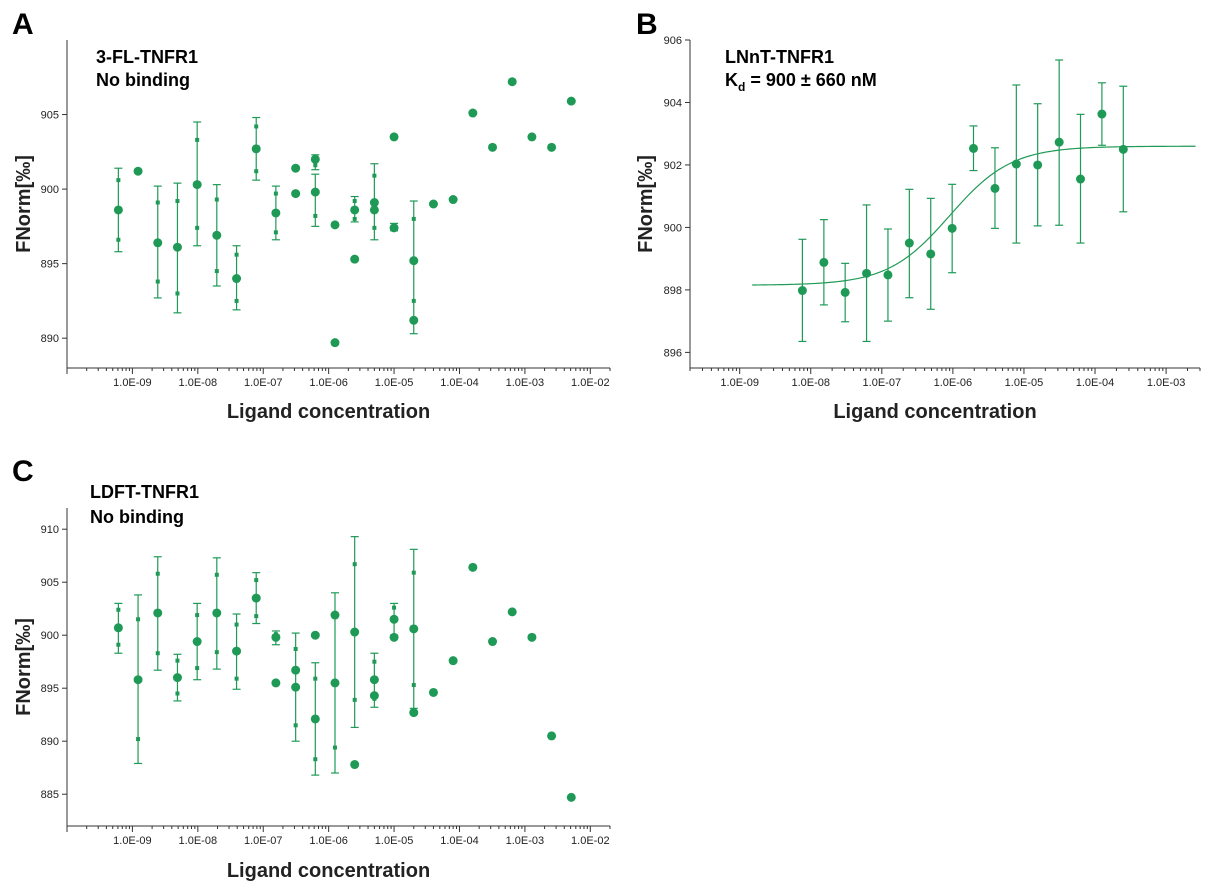  Describe the element at coordinates (143, 80) in the screenshot. I see `annotation-line-2: No binding` at that location.